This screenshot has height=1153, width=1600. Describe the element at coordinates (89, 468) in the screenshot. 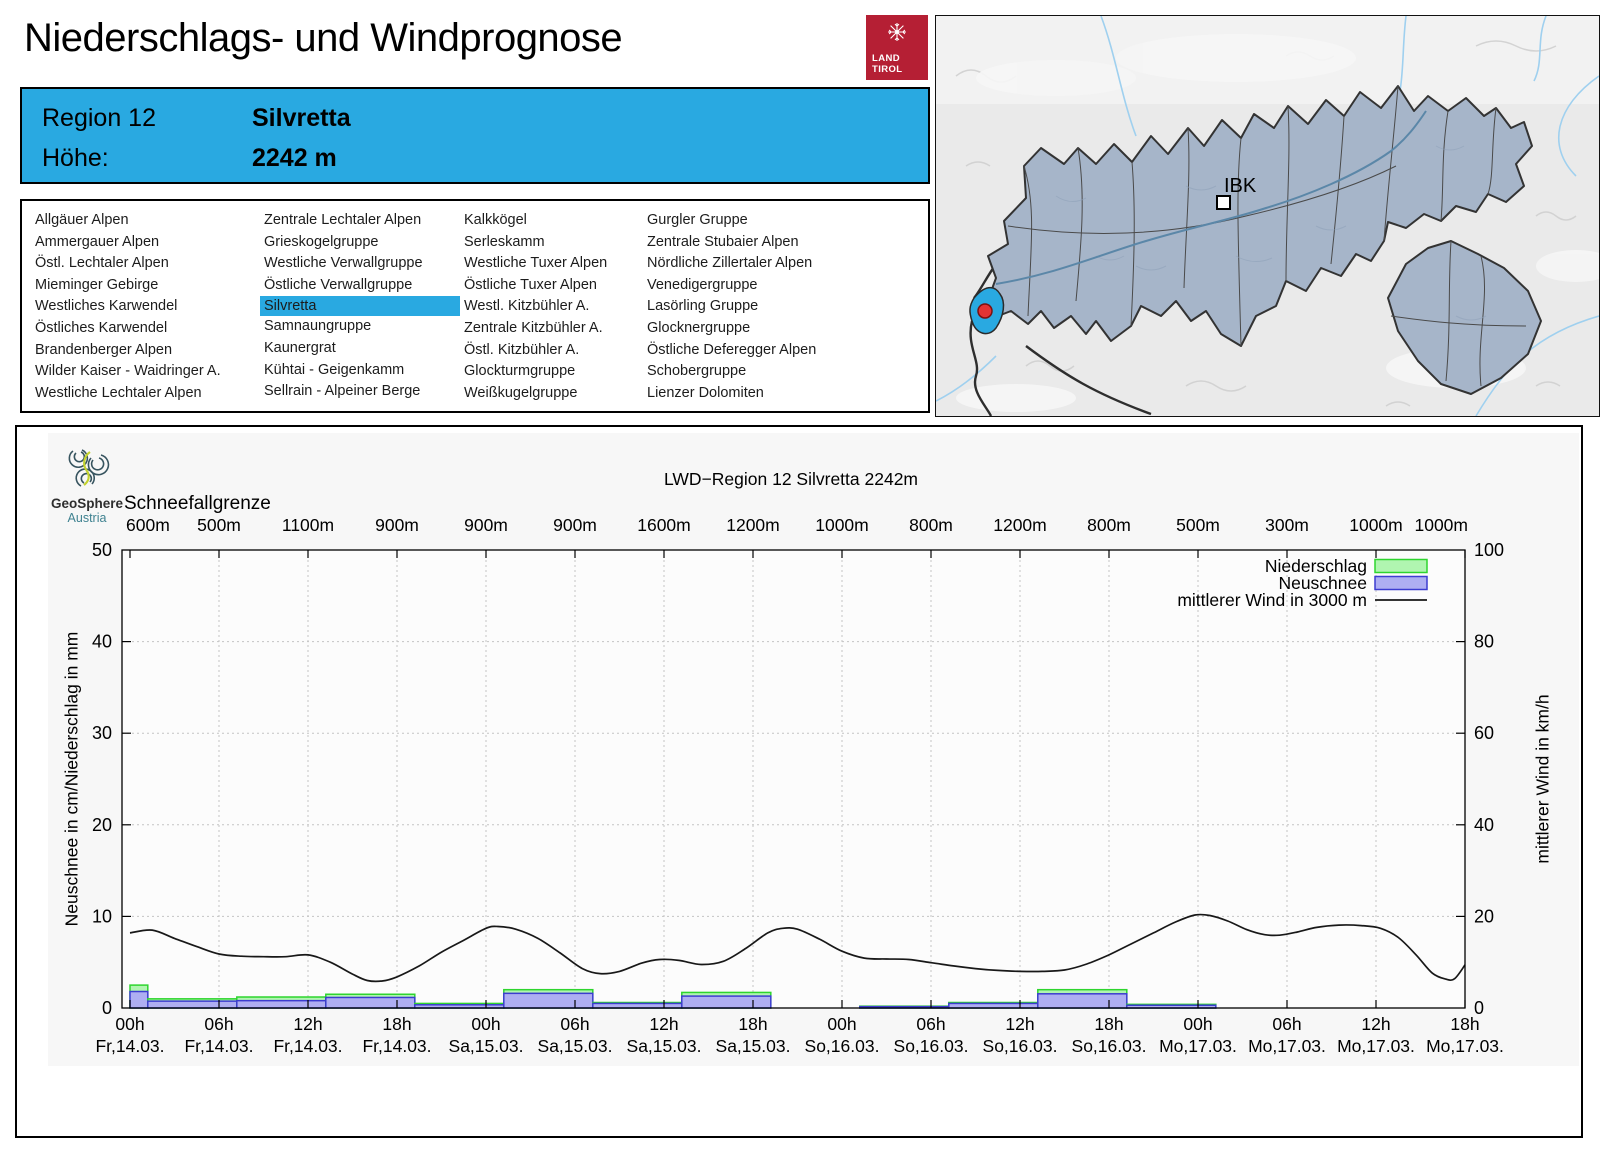

I see `geosphere-logo-icon` at that location.